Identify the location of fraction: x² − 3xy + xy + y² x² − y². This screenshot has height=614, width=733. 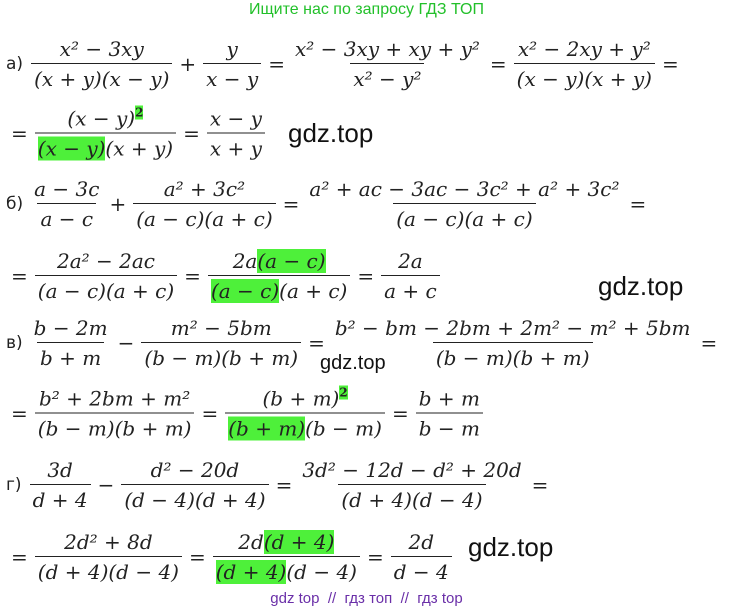
(387, 64).